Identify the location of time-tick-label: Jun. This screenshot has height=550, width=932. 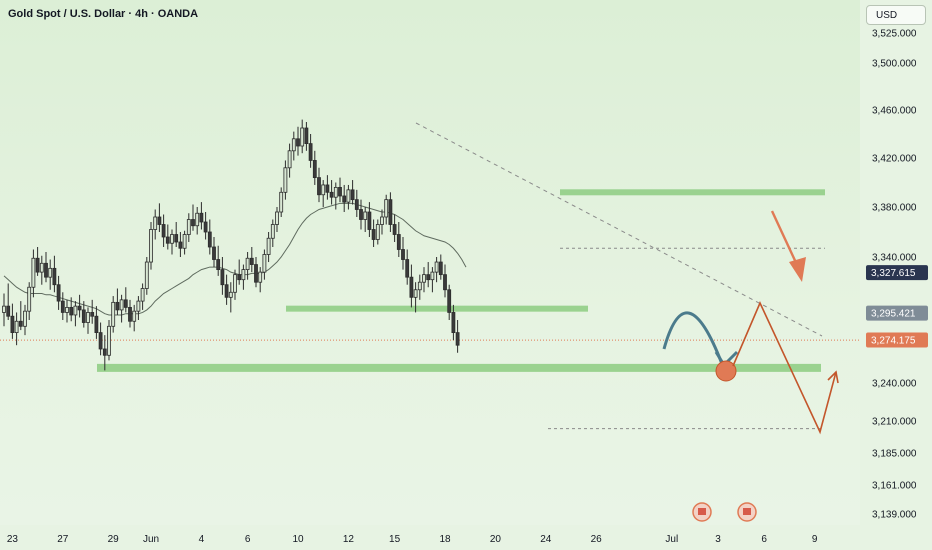
(151, 539).